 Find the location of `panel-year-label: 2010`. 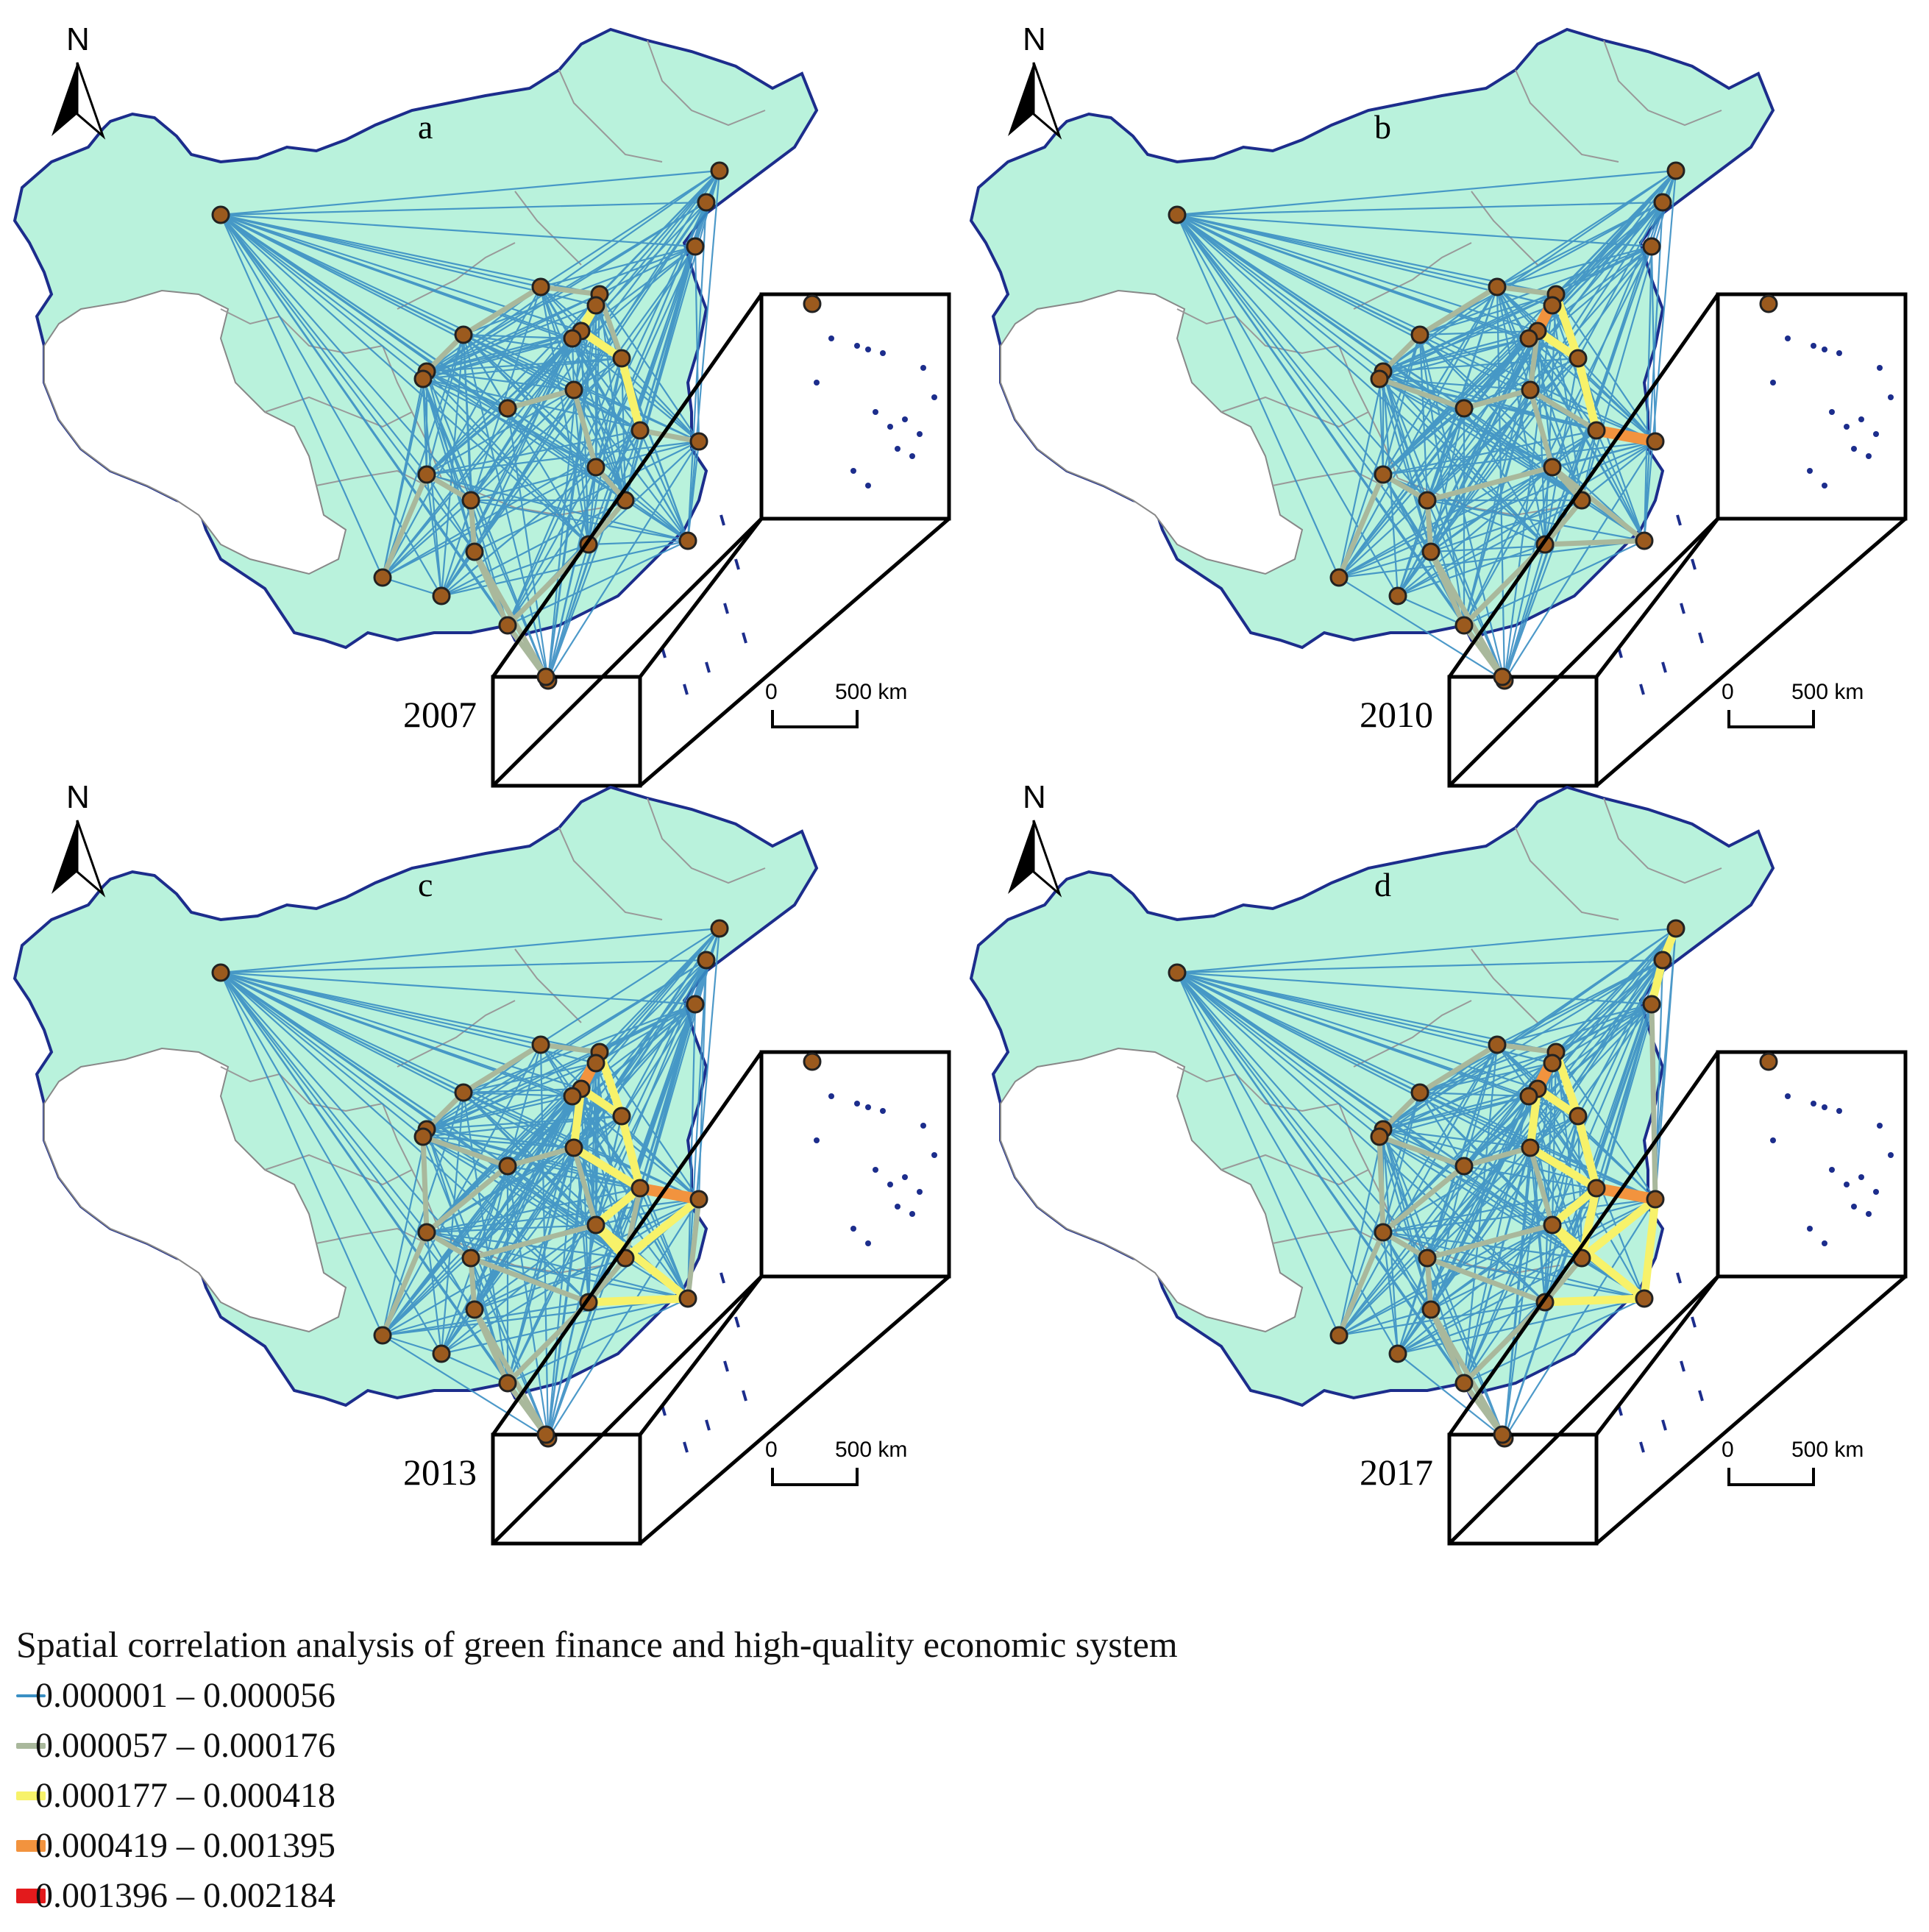

panel-year-label: 2010 is located at coordinates (1396, 714).